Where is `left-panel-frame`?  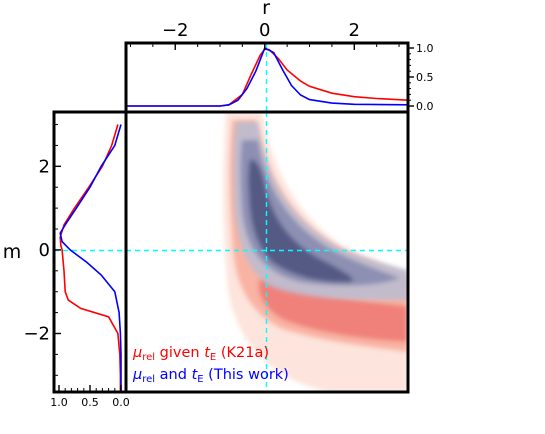 left-panel-frame is located at coordinates (90, 252).